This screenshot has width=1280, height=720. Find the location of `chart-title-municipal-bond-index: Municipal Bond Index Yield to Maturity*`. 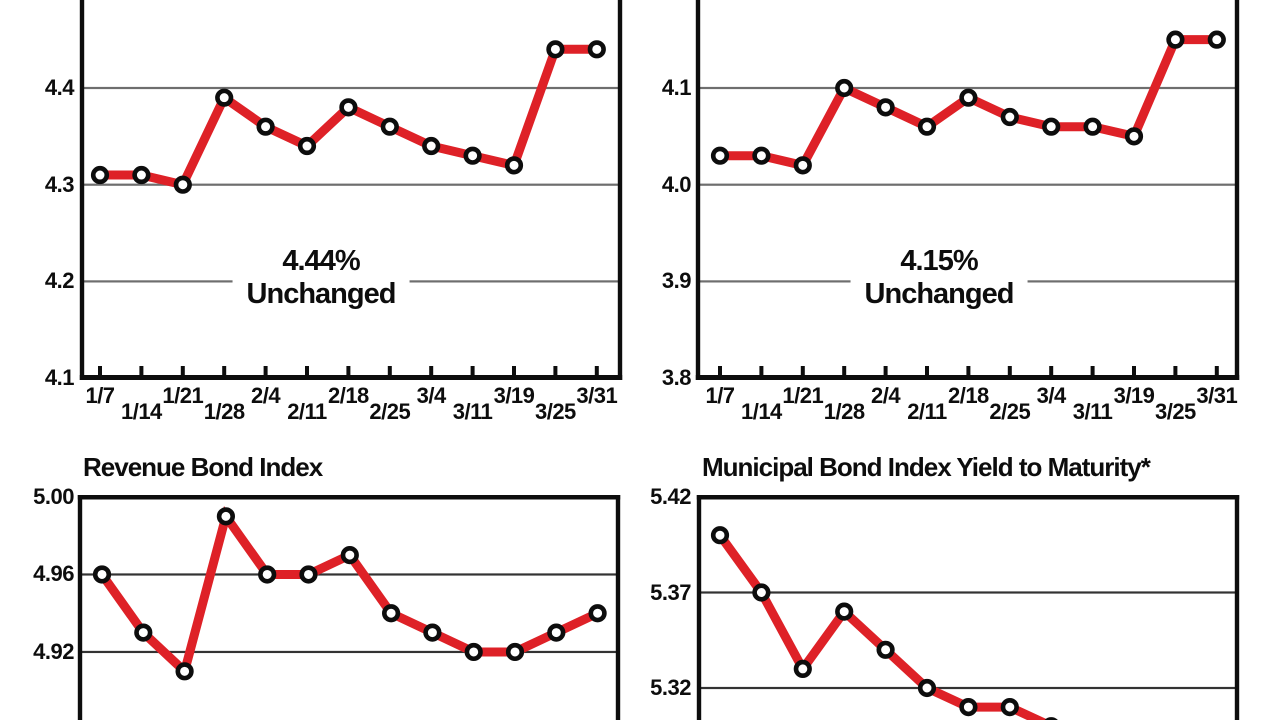

chart-title-municipal-bond-index: Municipal Bond Index Yield to Maturity* is located at coordinates (926, 467).